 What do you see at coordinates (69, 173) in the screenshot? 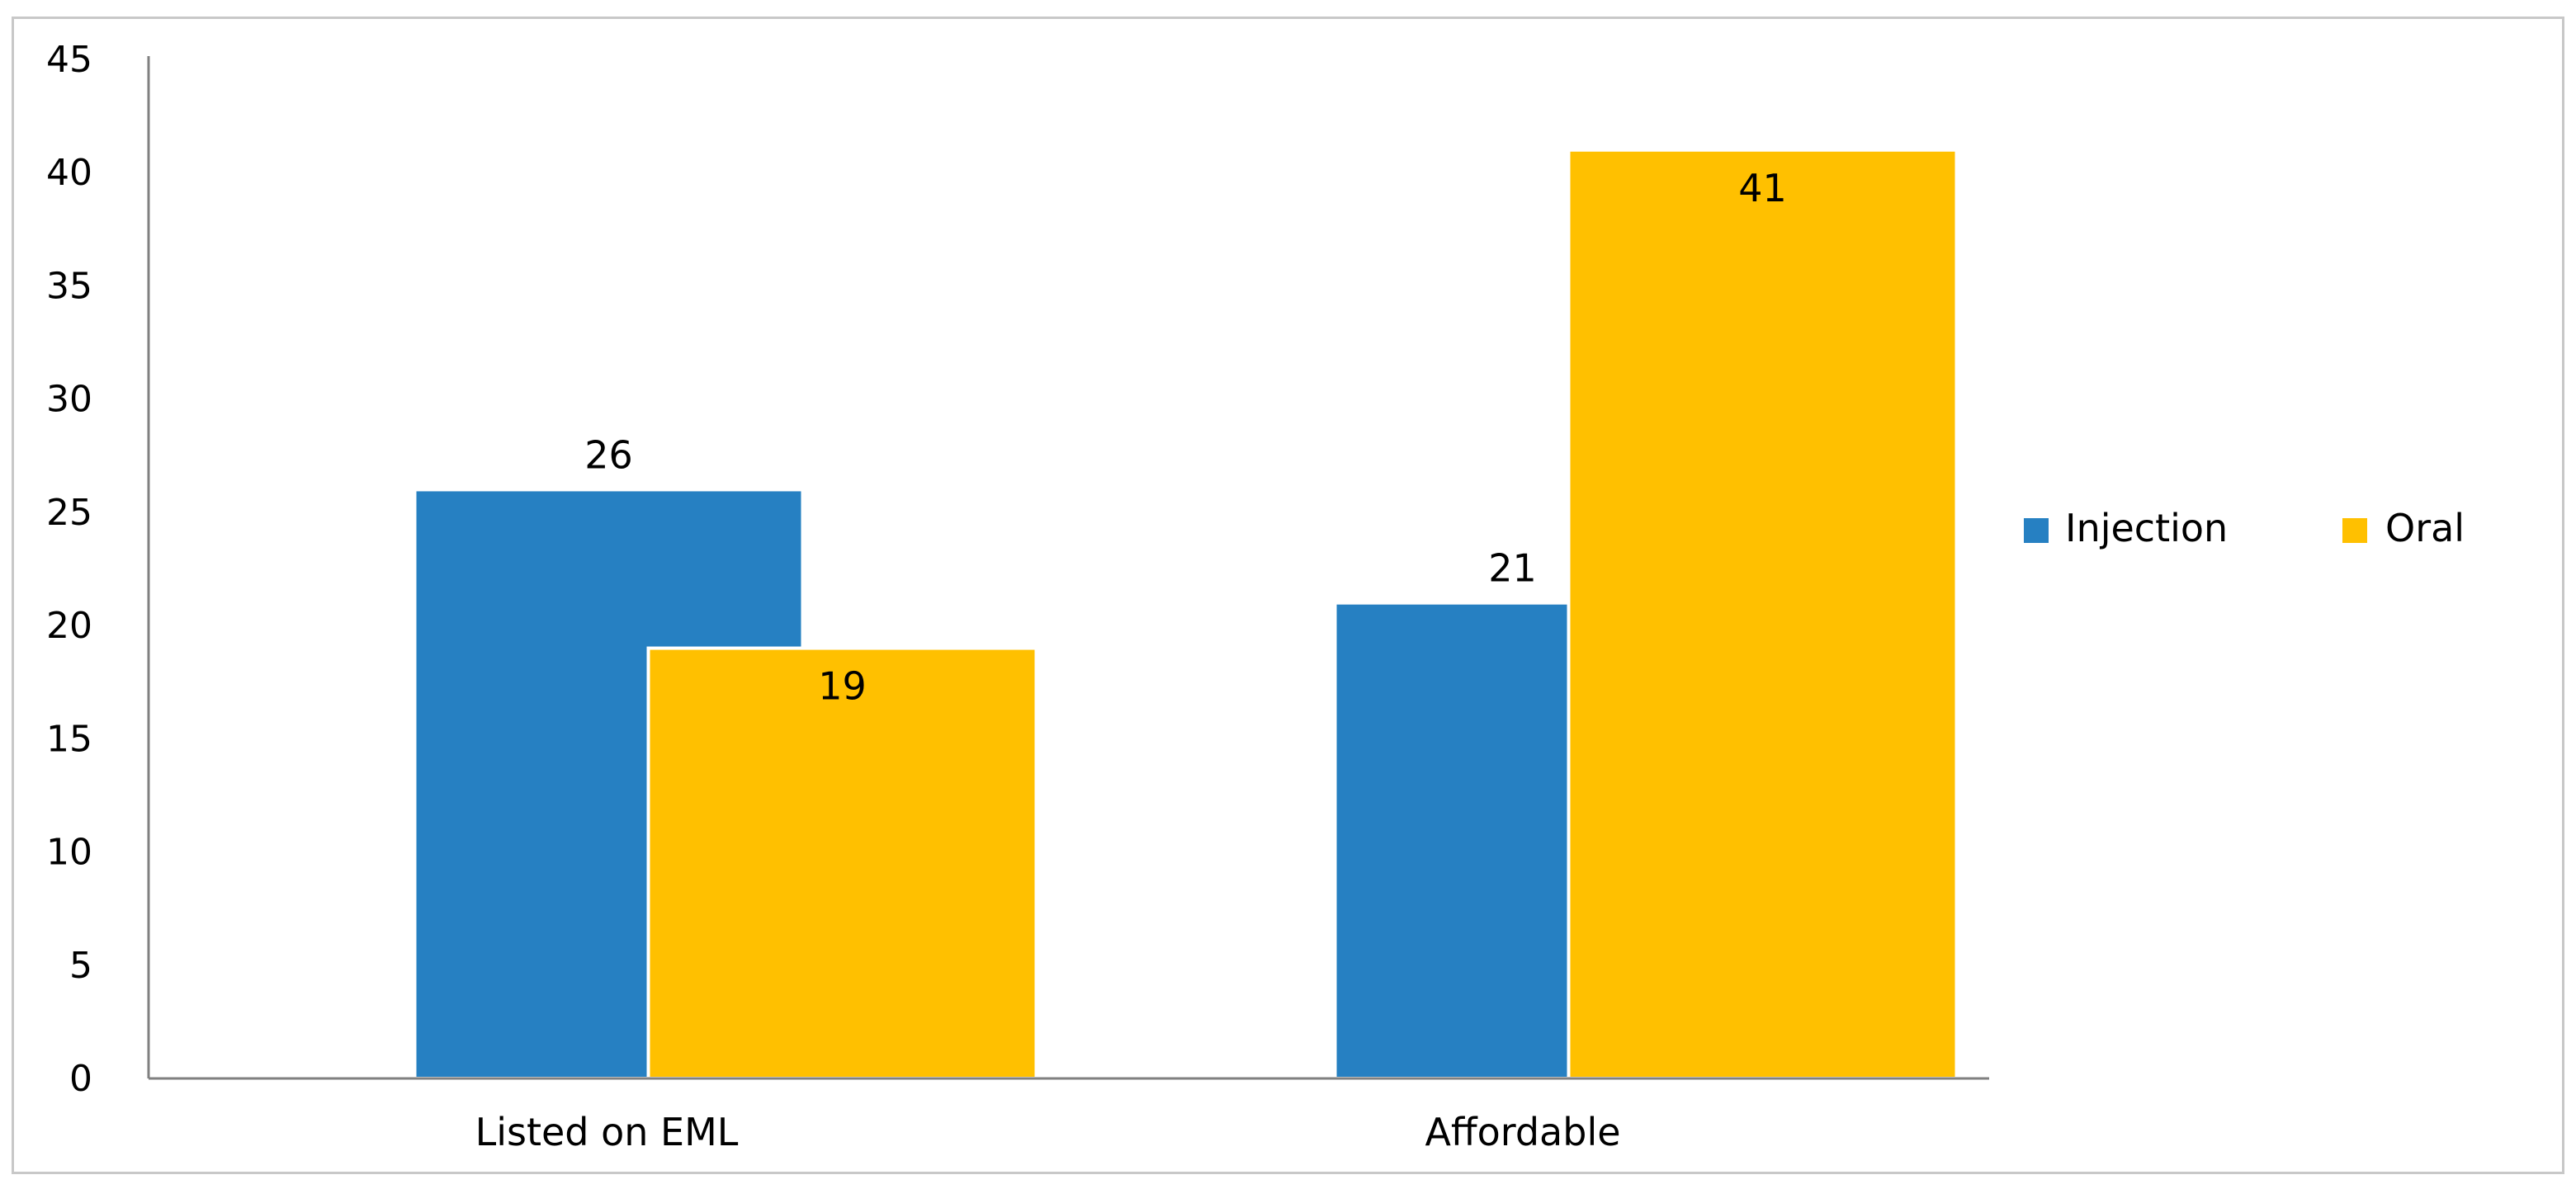
I see `y-tick-label: 40` at bounding box center [69, 173].